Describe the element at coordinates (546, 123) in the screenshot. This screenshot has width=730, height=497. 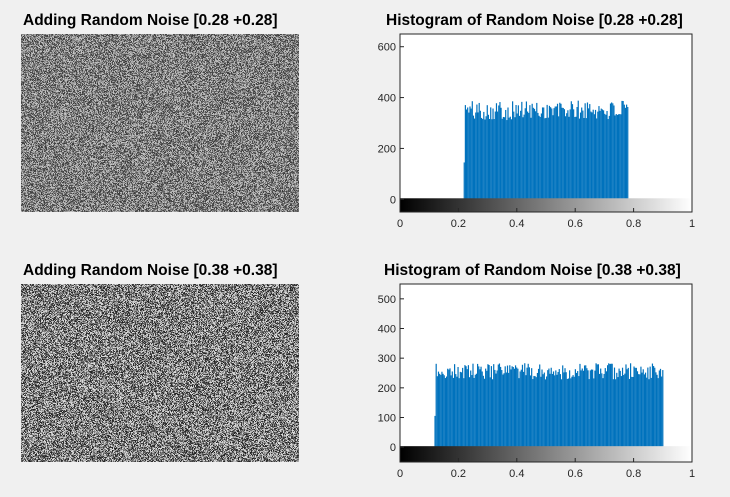
I see `axes-box` at that location.